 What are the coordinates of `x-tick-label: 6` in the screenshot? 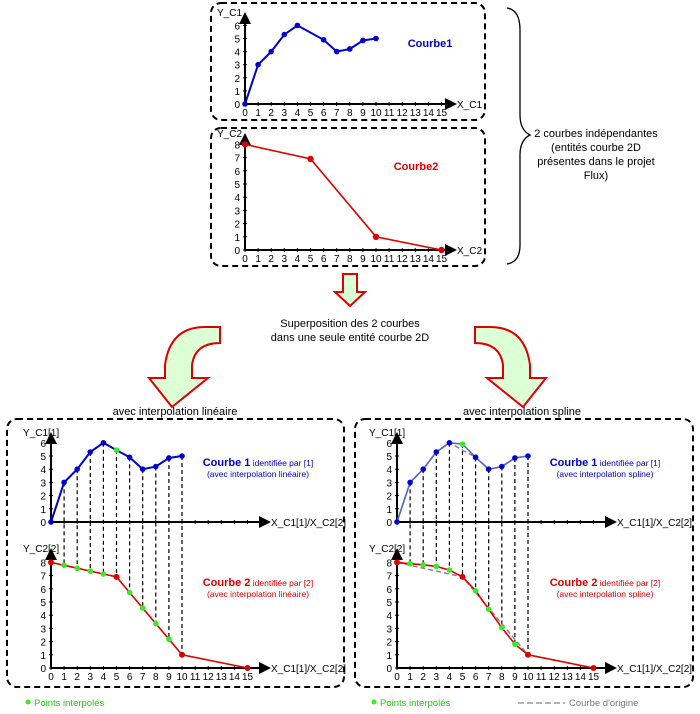 It's located at (324, 113).